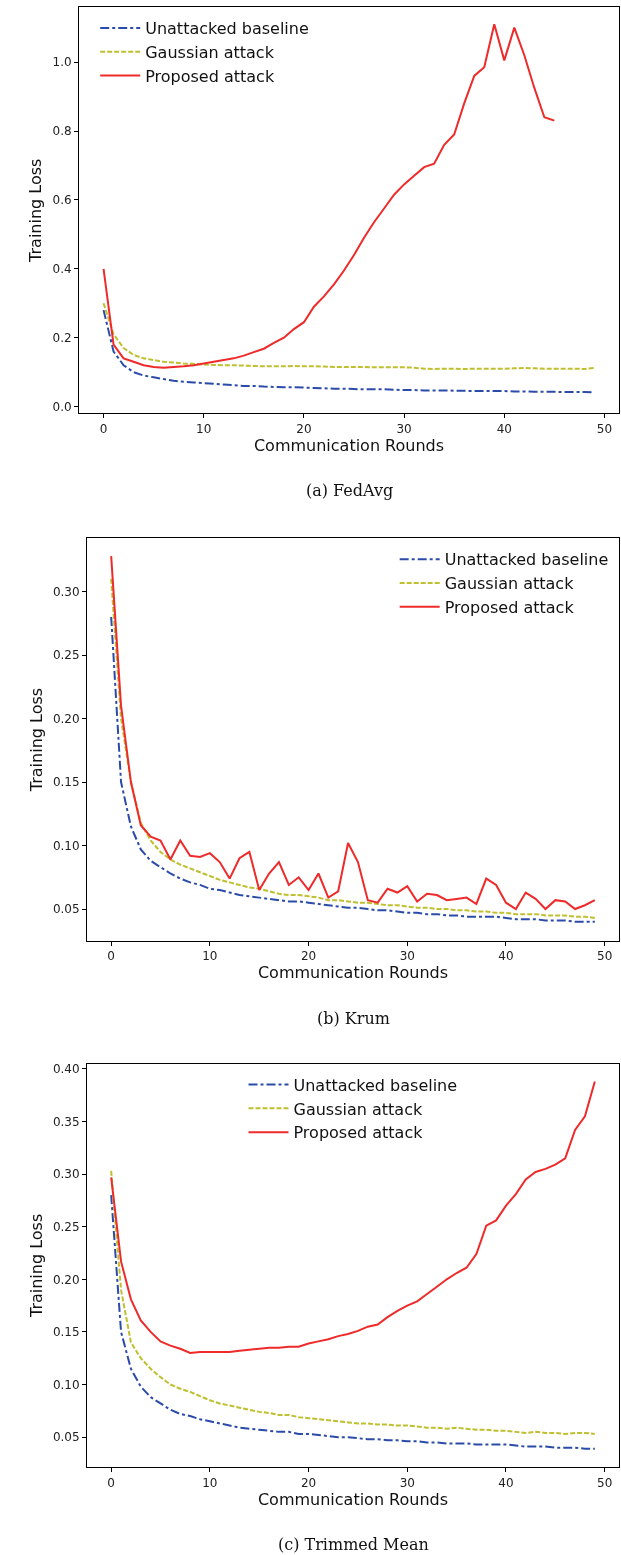 This screenshot has height=1555, width=621. What do you see at coordinates (62, 337) in the screenshot?
I see `y-tick-label: 0.2` at bounding box center [62, 337].